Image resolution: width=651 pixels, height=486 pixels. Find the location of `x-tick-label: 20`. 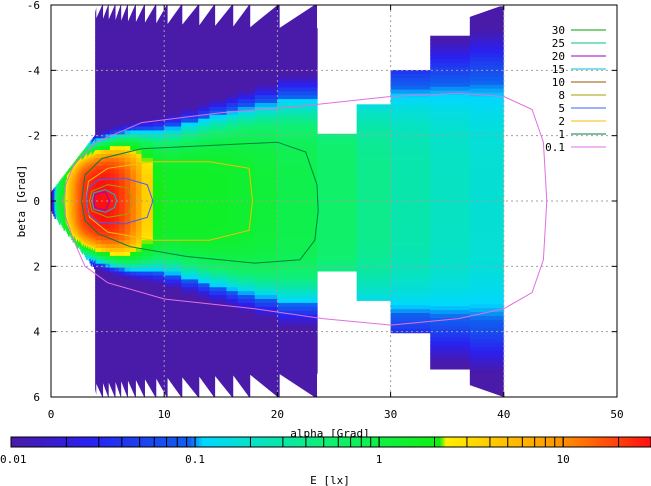

x-tick-label: 20 is located at coordinates (277, 414).